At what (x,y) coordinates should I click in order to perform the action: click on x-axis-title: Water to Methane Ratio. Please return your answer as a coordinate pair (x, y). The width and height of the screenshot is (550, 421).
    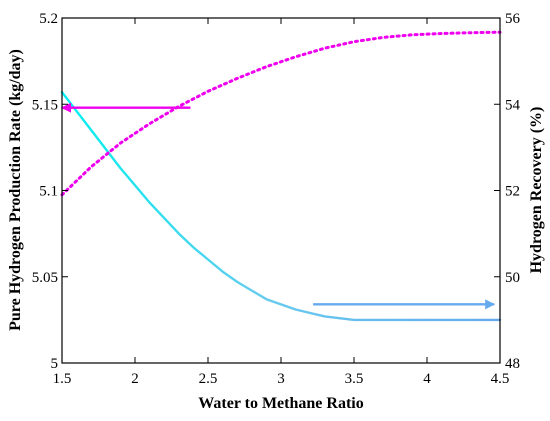
    Looking at the image, I should click on (280, 403).